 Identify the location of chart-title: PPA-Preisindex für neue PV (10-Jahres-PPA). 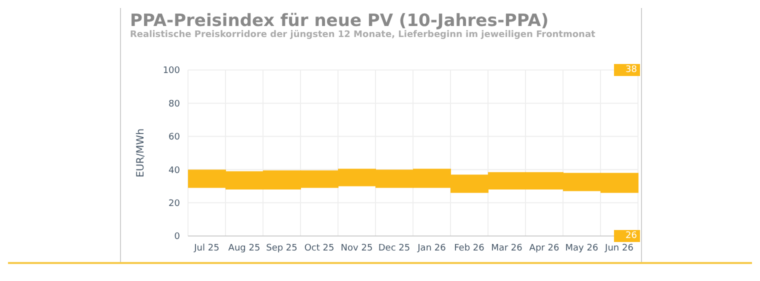
(339, 21).